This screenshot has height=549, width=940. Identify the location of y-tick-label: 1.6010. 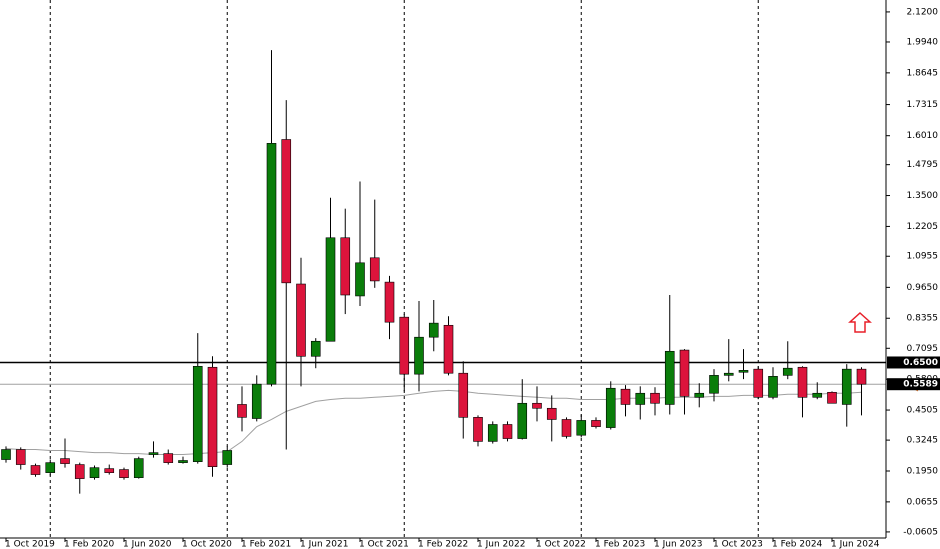
(923, 136).